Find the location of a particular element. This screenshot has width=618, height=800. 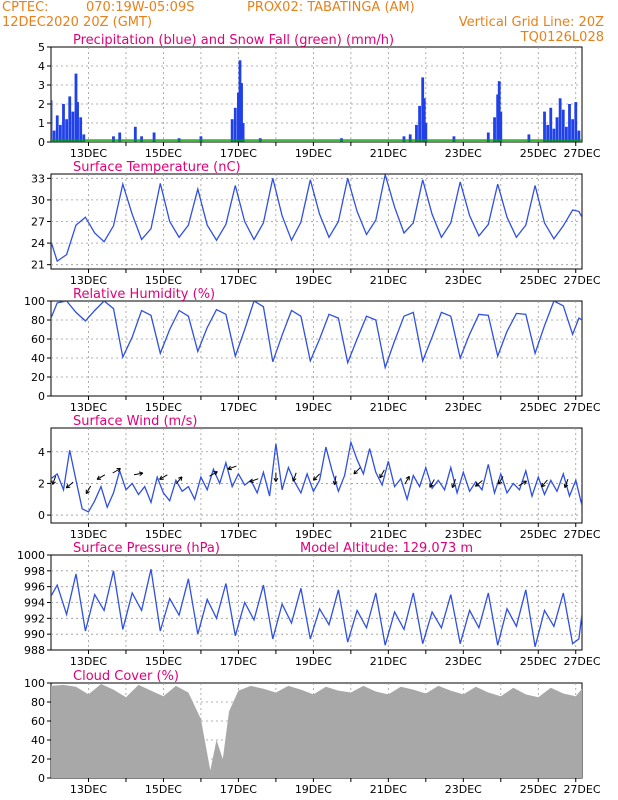

y-tick-label: 5 is located at coordinates (41, 47).